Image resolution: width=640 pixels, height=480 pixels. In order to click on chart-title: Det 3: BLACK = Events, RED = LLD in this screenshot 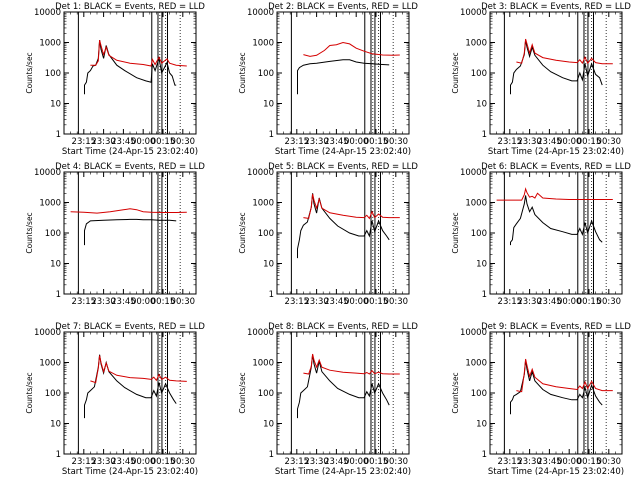, I will do `click(556, 7)`.